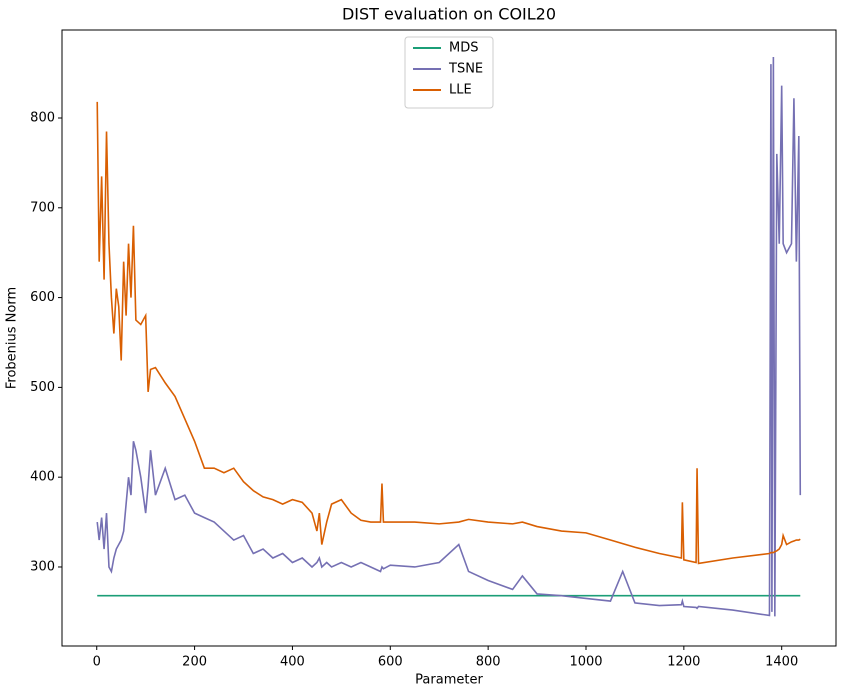 This screenshot has height=698, width=844. Describe the element at coordinates (194, 662) in the screenshot. I see `x-tick-label: 200` at that location.